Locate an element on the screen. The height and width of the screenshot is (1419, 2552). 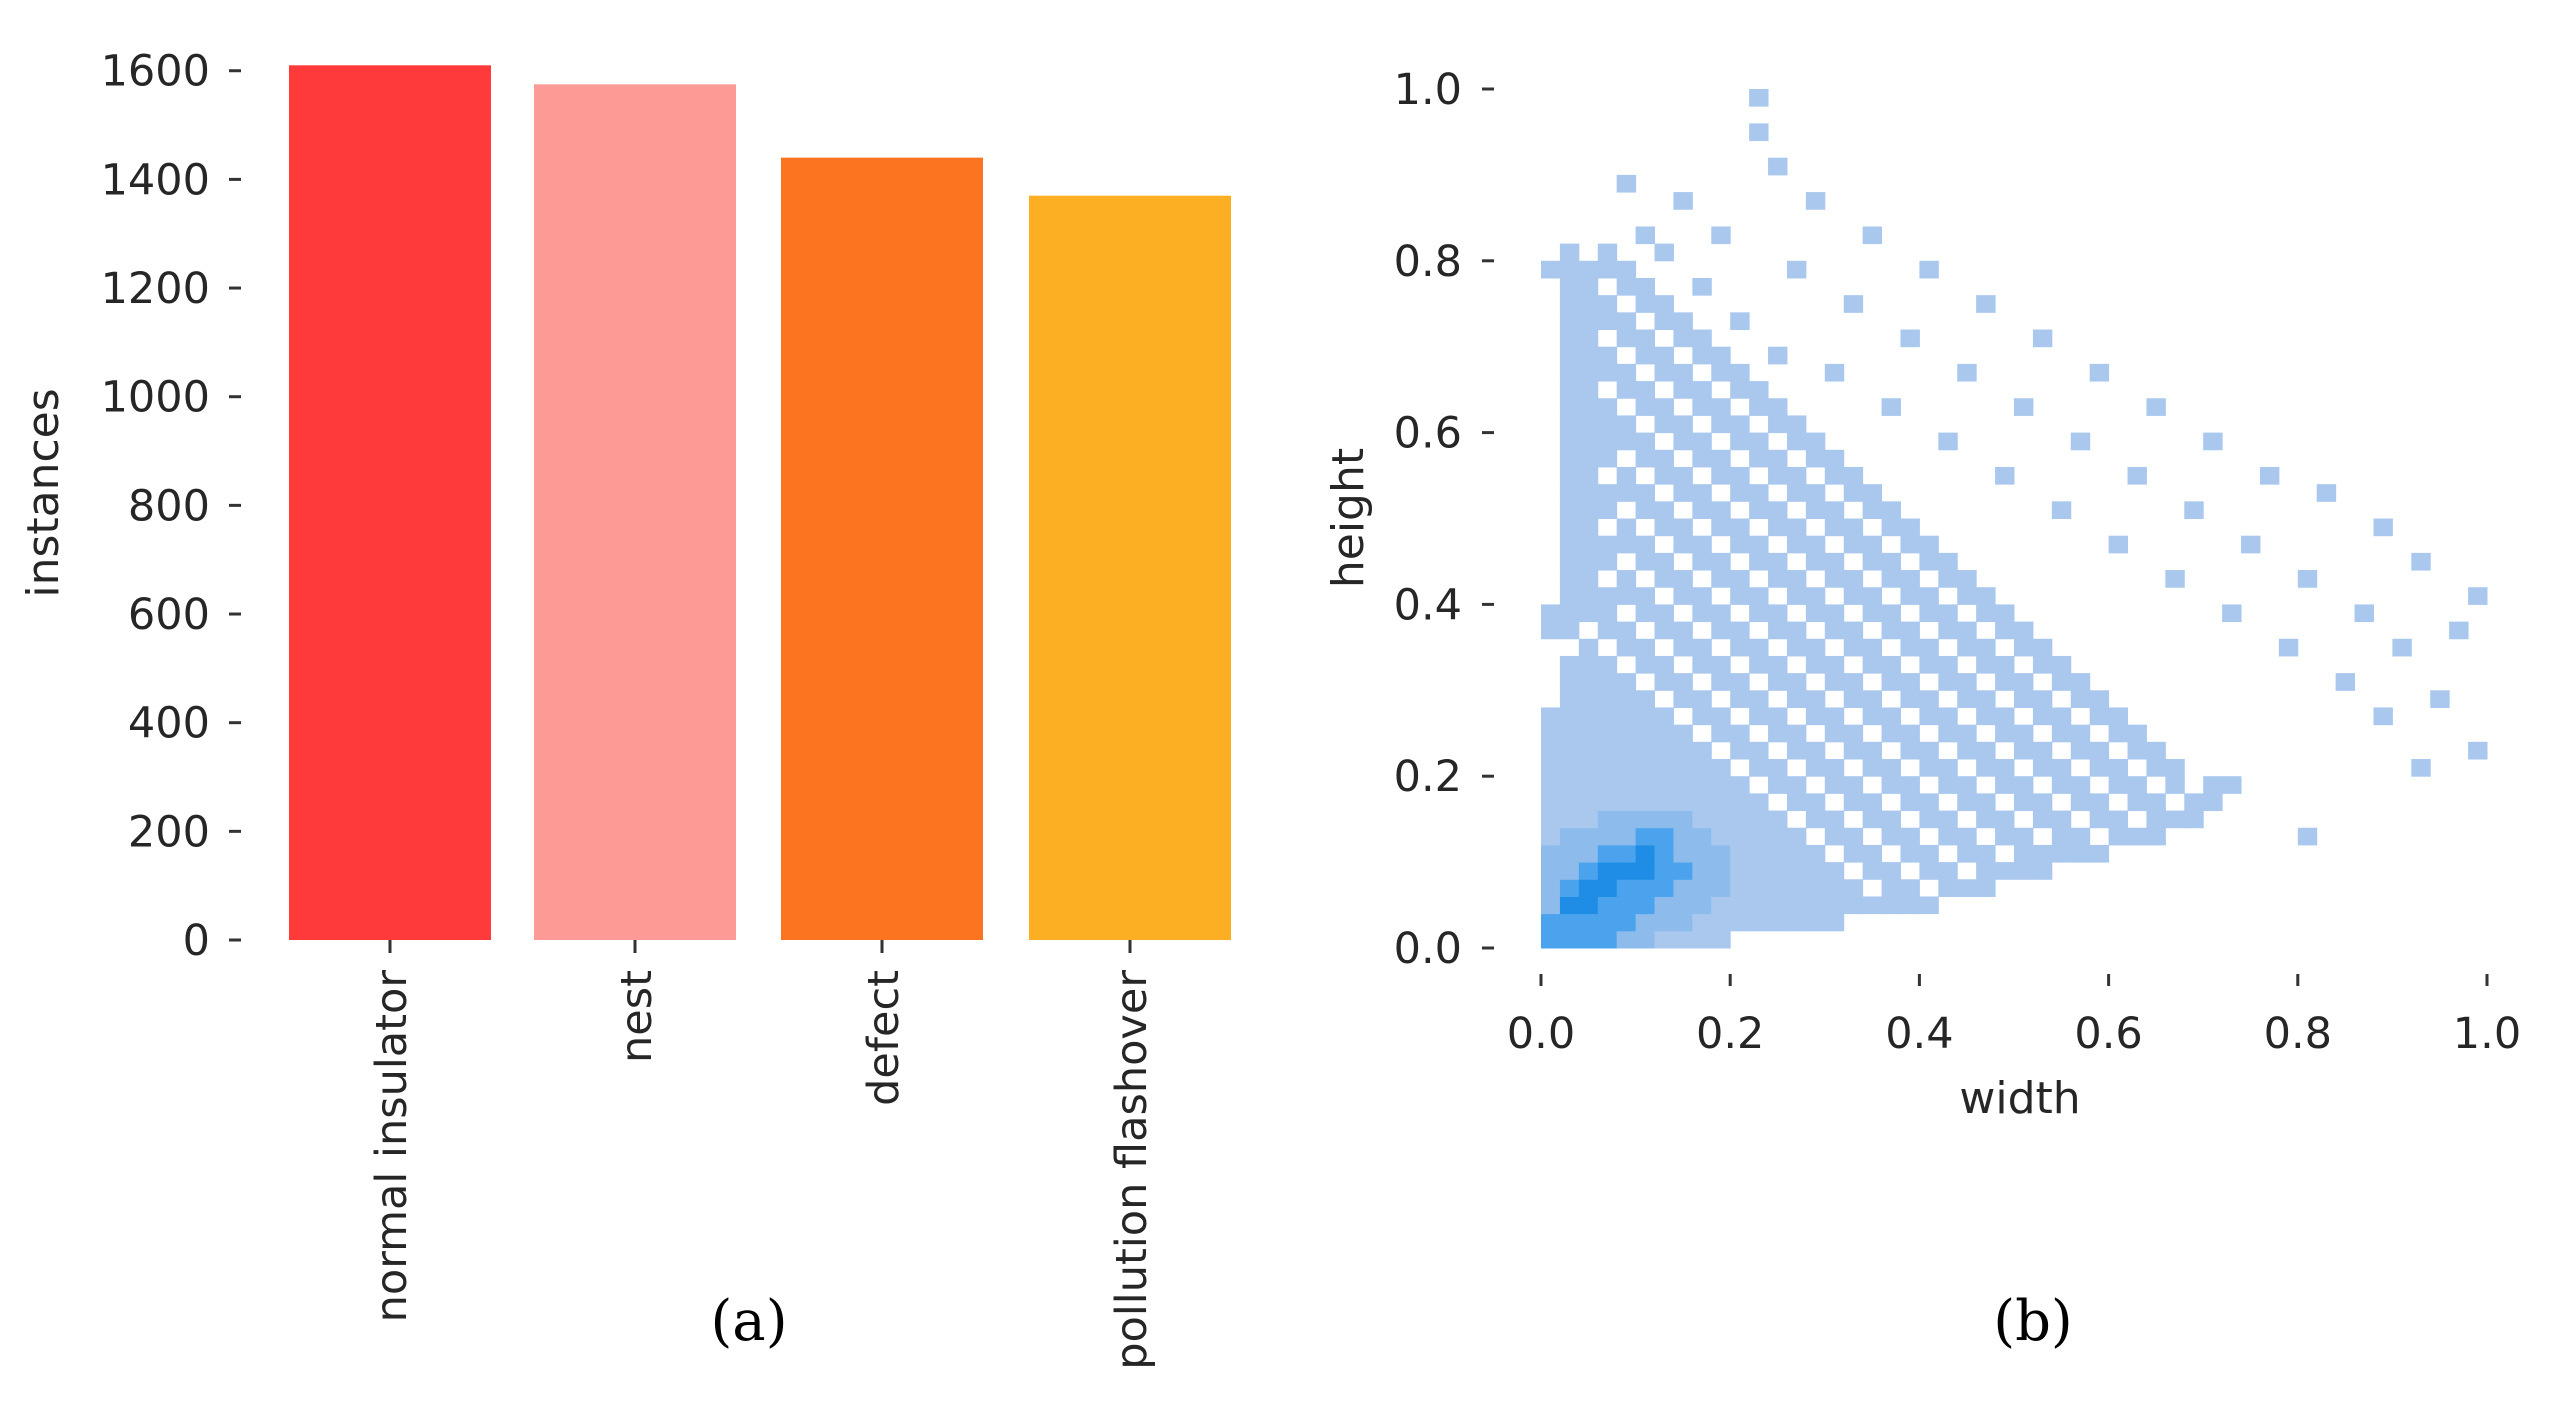
x-tick-label: 1.0 is located at coordinates (2487, 1034).